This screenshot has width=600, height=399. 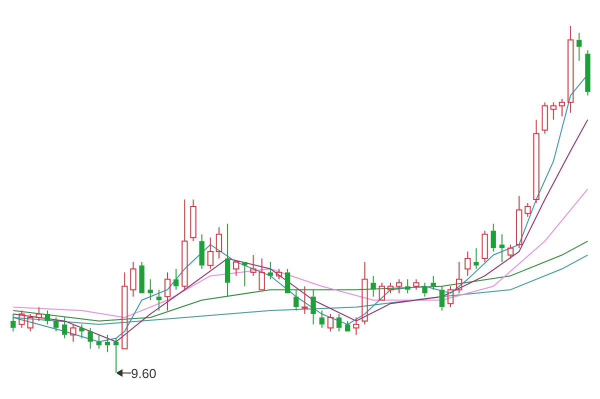 I want to click on annotation: 9.60, so click(x=143, y=373).